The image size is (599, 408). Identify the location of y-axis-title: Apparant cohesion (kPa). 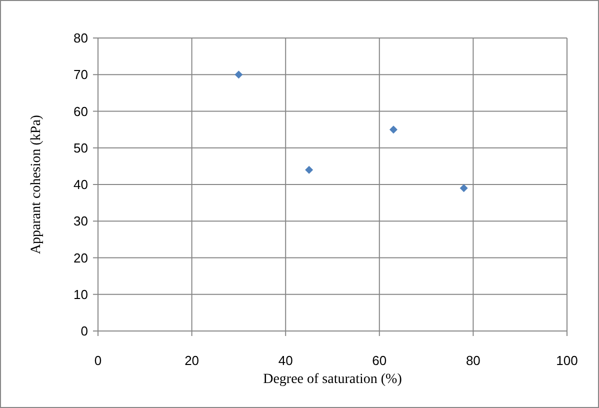
(36, 184).